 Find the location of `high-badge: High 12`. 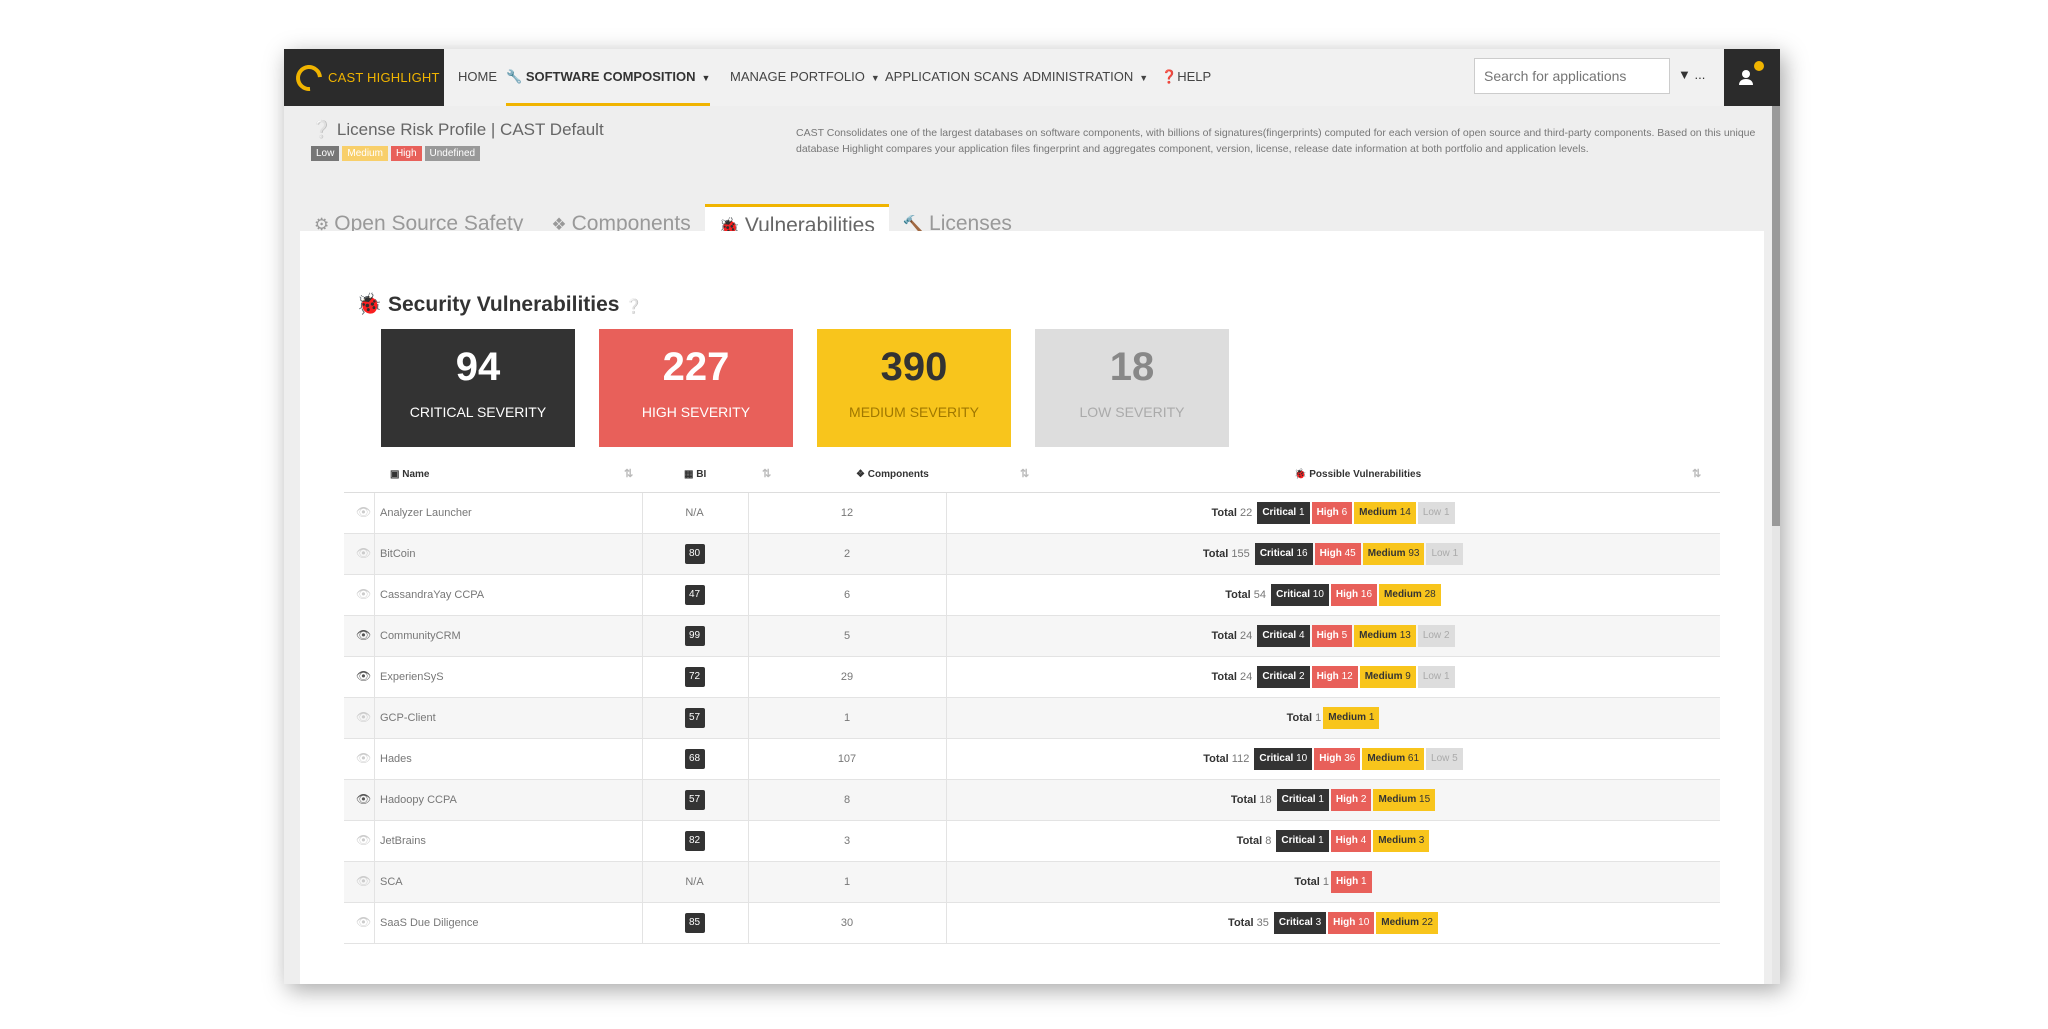

high-badge: High 12 is located at coordinates (1334, 677).